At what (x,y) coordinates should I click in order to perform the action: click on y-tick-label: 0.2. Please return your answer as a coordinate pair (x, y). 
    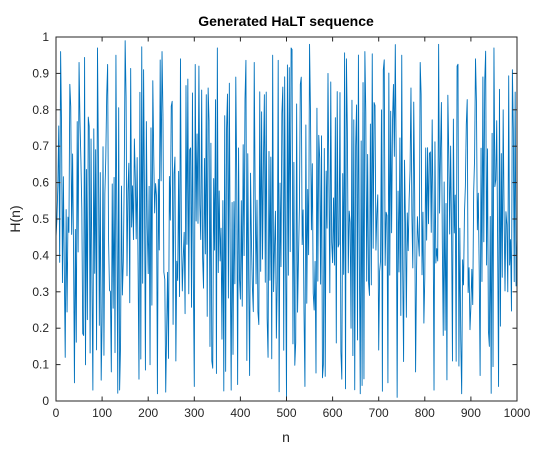
    Looking at the image, I should click on (40, 328).